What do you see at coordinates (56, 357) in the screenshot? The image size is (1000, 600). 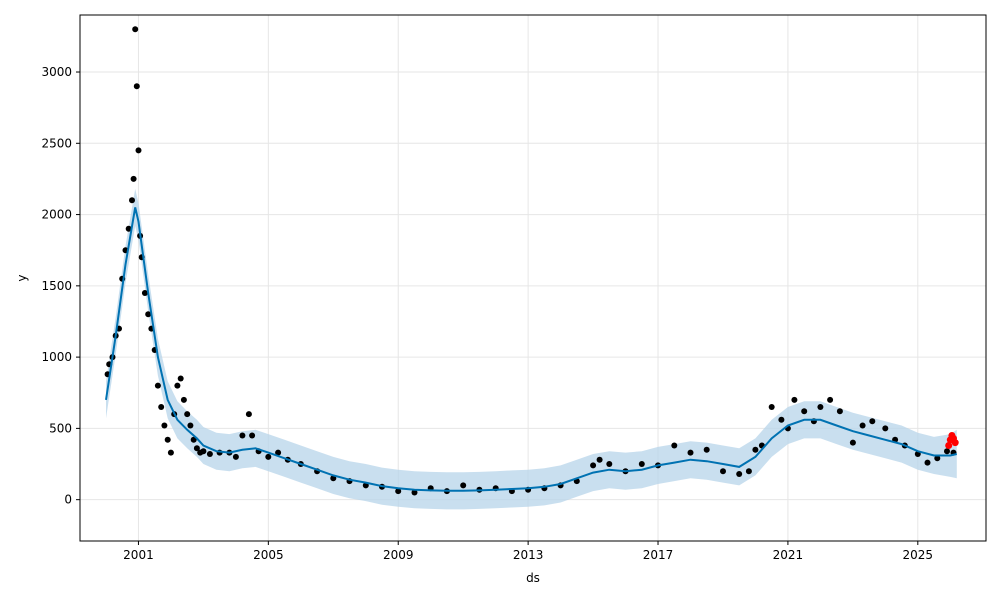 I see `y-tick-label: 1000` at bounding box center [56, 357].